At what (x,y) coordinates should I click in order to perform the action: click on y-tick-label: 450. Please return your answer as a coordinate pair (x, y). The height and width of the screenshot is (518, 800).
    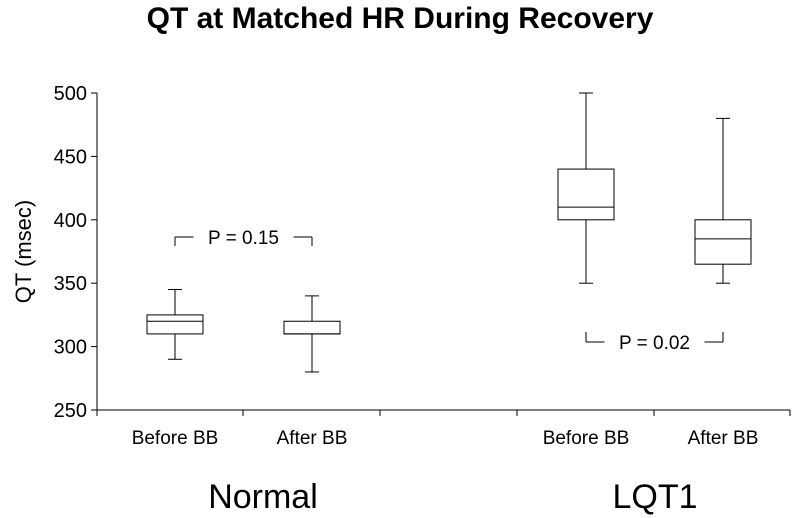
    Looking at the image, I should click on (70, 157).